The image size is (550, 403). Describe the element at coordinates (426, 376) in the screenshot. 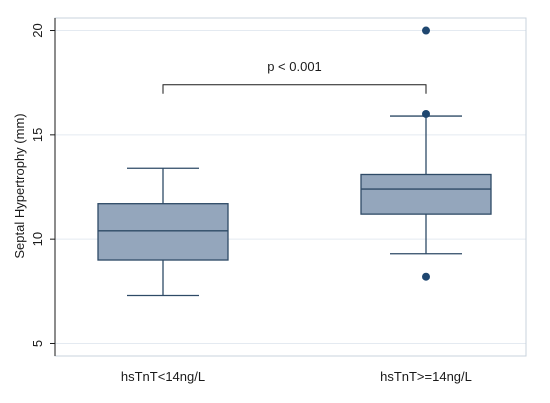

I see `x-category-label-2: hsTnT>=14ng/L` at that location.